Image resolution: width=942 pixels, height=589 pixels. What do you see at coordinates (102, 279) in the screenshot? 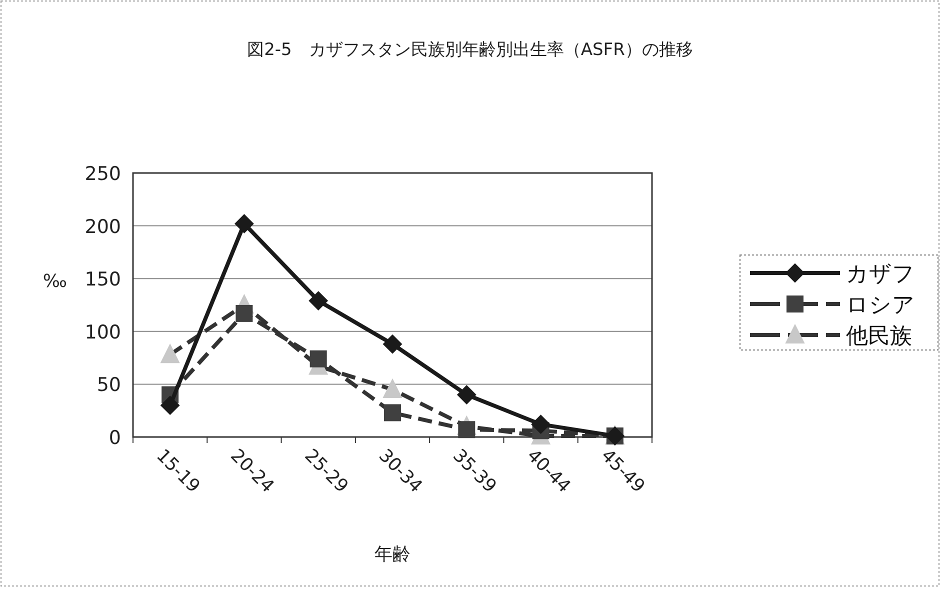
I see `y-tick-label: 150` at bounding box center [102, 279].